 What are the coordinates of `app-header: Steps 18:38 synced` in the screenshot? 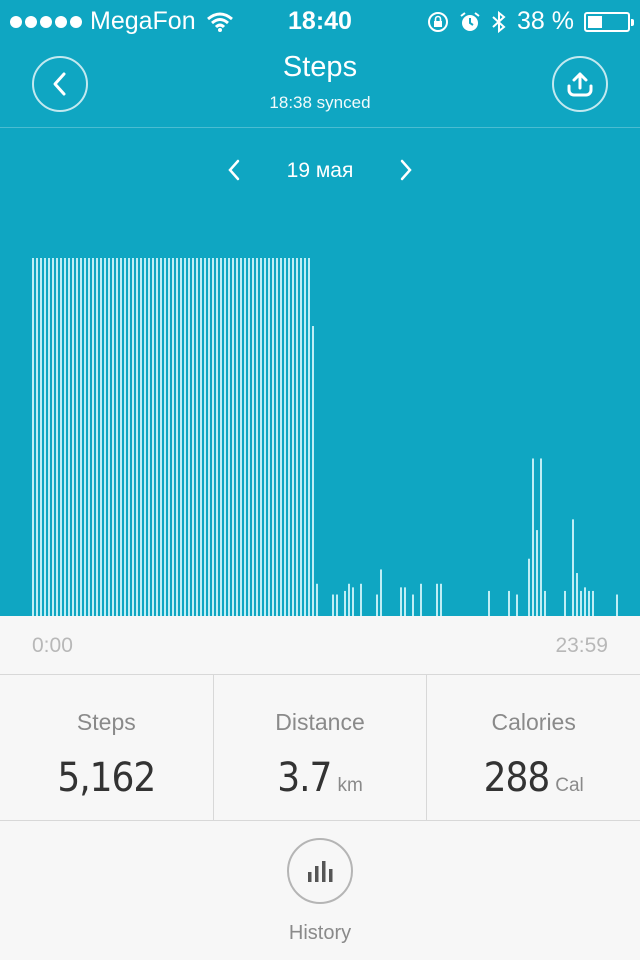 It's located at (320, 84).